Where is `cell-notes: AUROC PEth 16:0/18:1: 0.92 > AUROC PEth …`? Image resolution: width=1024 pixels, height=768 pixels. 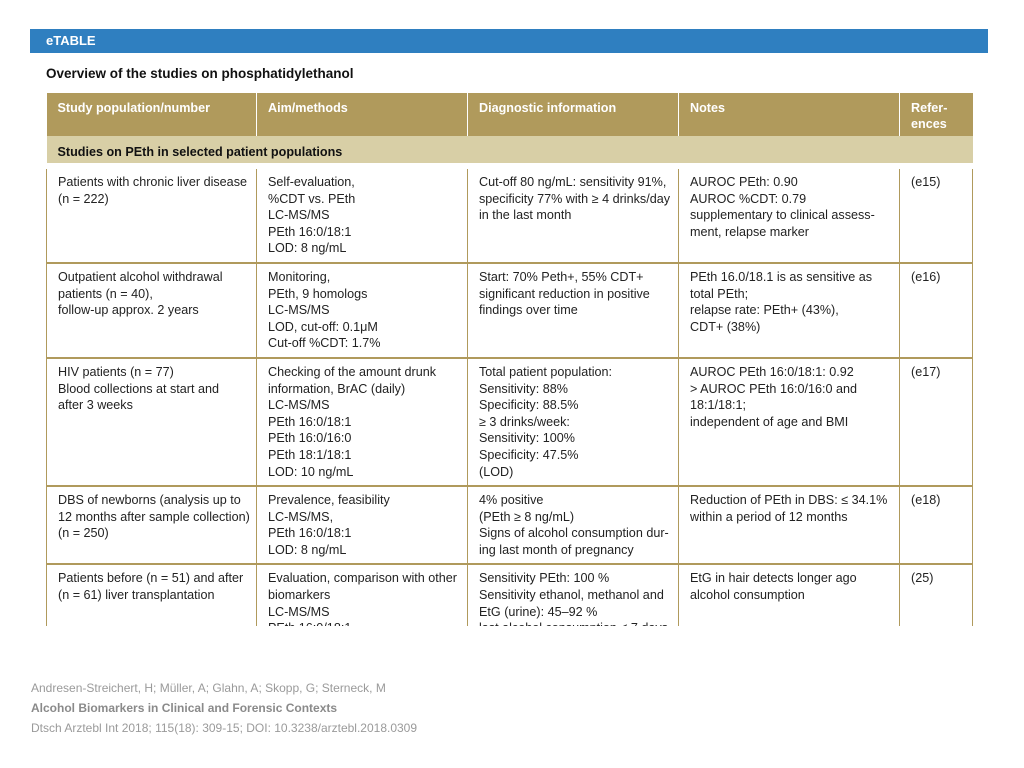
cell-notes: AUROC PEth 16:0/18:1: 0.92 > AUROC PEth … is located at coordinates (789, 422).